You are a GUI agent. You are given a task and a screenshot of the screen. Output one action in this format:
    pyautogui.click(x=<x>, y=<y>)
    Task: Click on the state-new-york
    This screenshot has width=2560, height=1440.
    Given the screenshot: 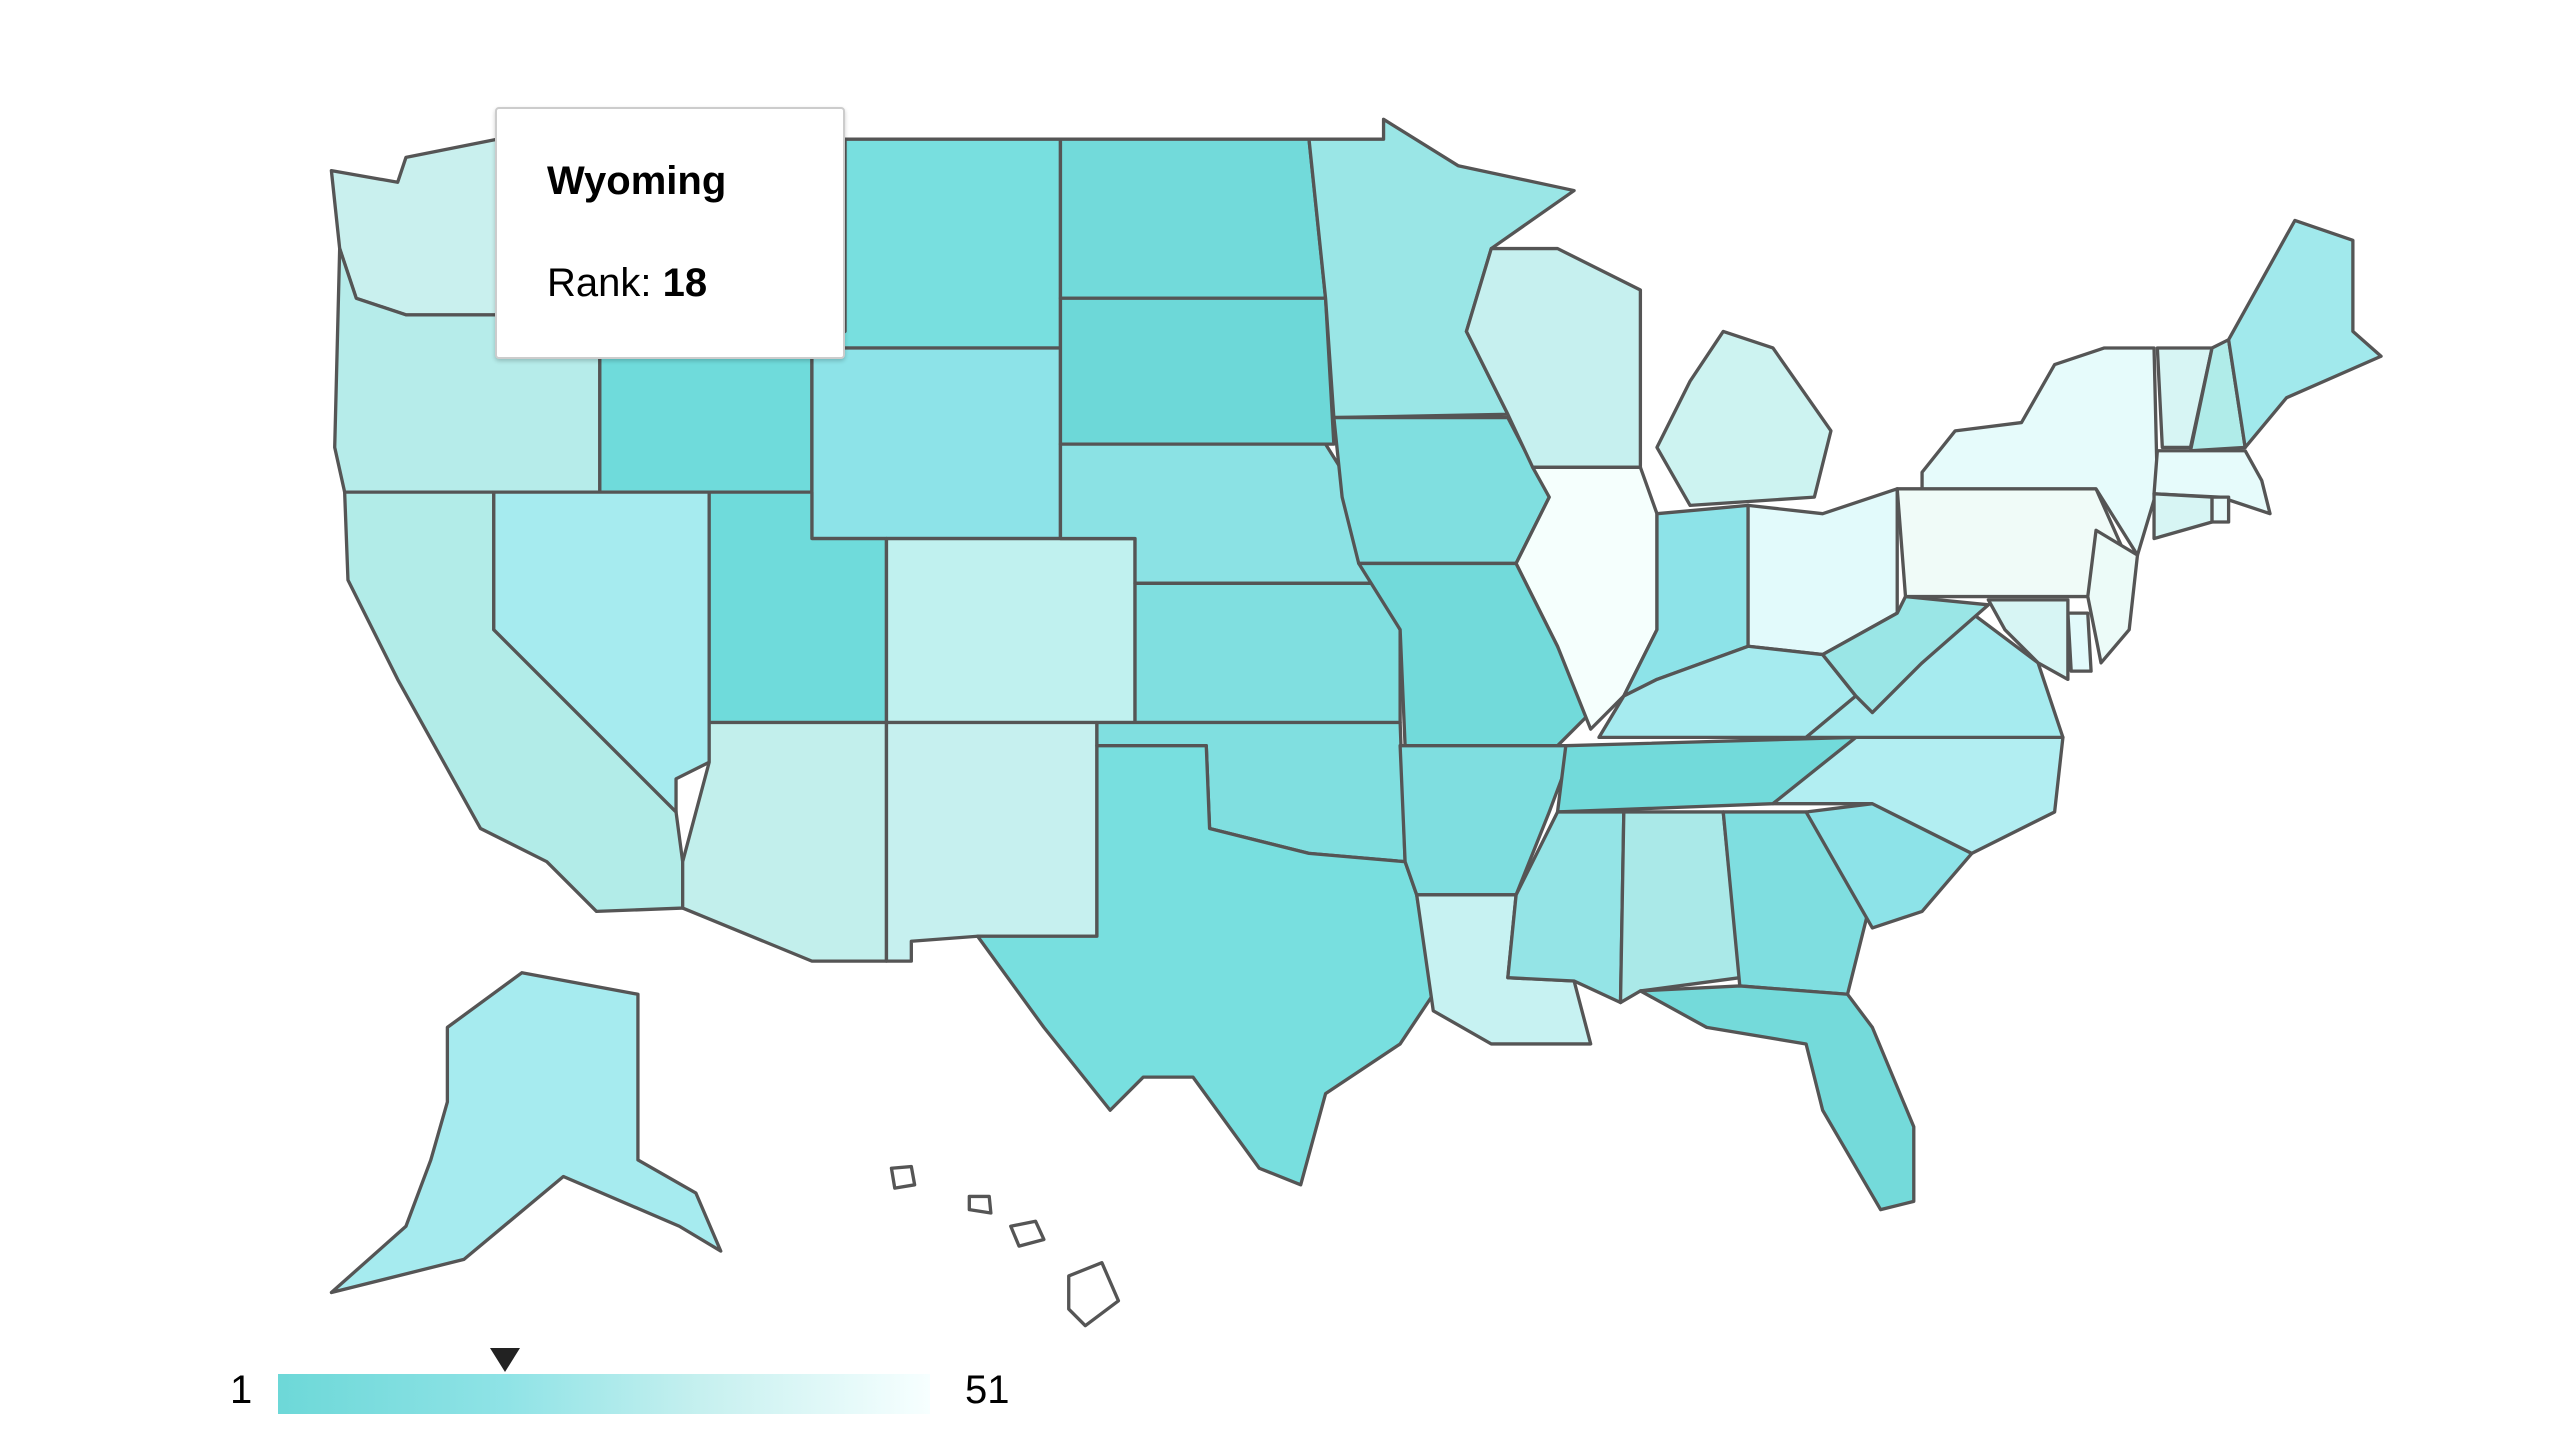 What is the action you would take?
    pyautogui.click(x=2040, y=451)
    